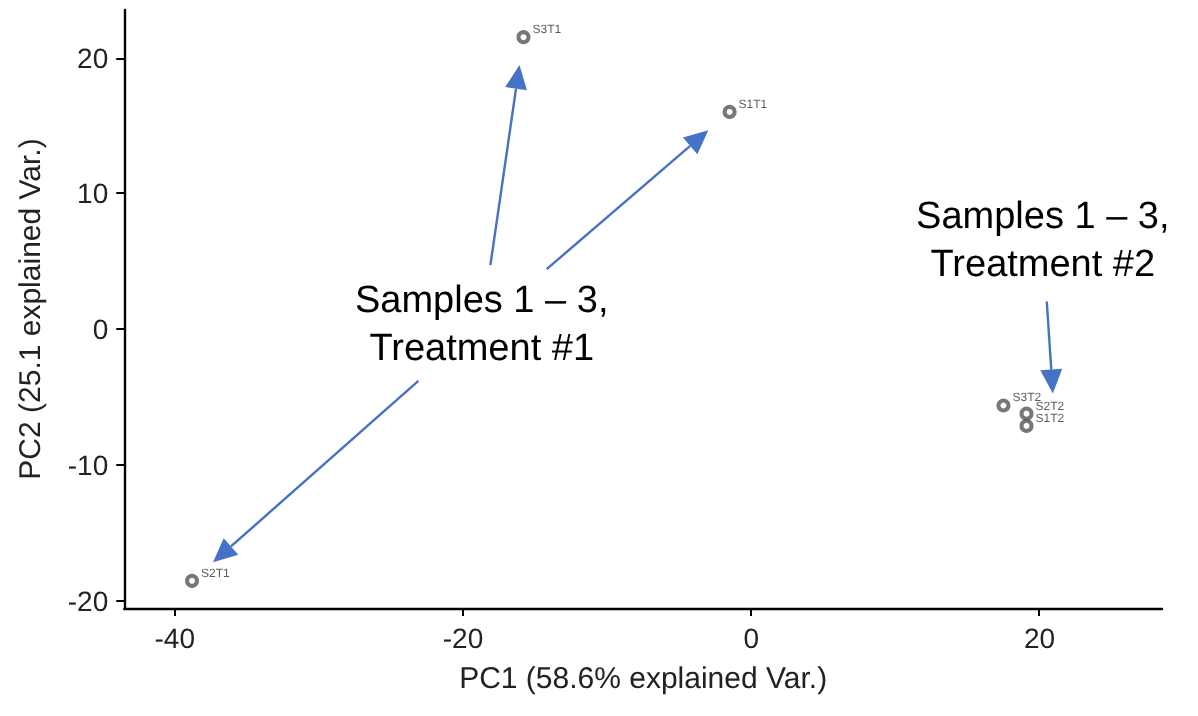 The width and height of the screenshot is (1198, 716). Describe the element at coordinates (93, 57) in the screenshot. I see `y-tick-label: 20` at that location.